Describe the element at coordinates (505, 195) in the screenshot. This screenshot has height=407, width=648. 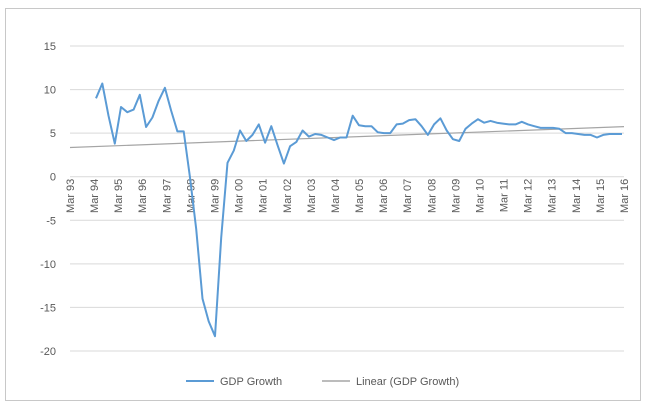
I see `x-tick-label: Mar 11` at that location.